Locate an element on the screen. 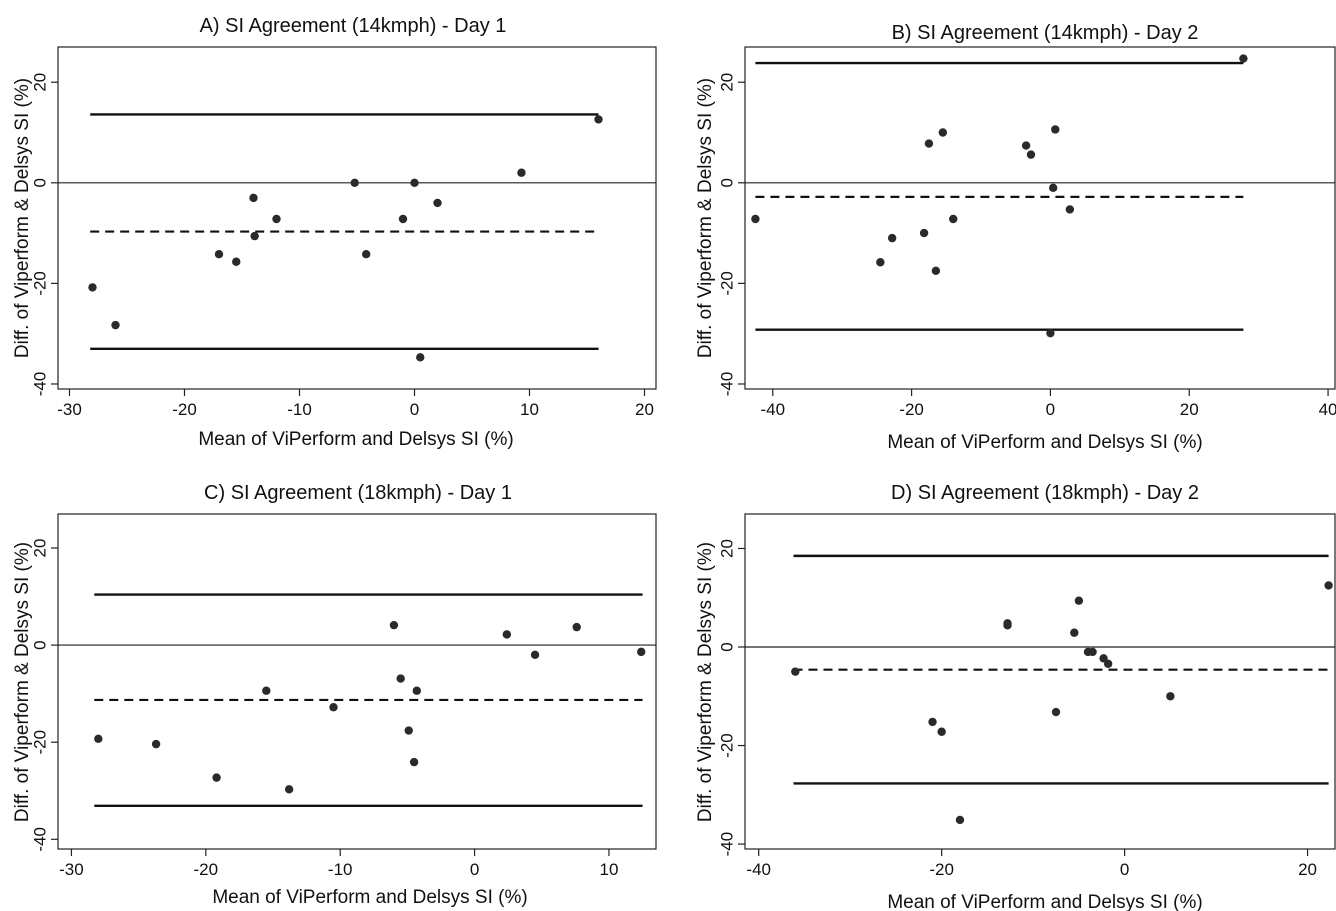 The image size is (1336, 911). chart-title: C) SI Agreement (18kmph) - Day 1 is located at coordinates (358, 493).